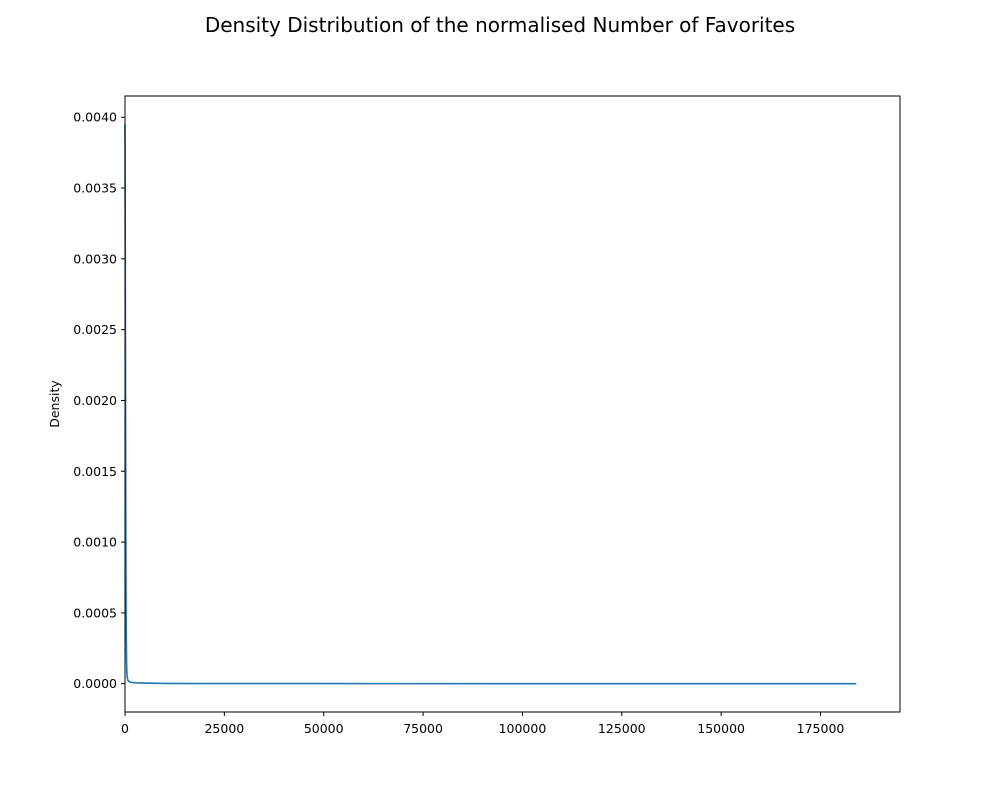 This screenshot has width=1000, height=800. I want to click on y-tick-label: 0.0015, so click(95, 471).